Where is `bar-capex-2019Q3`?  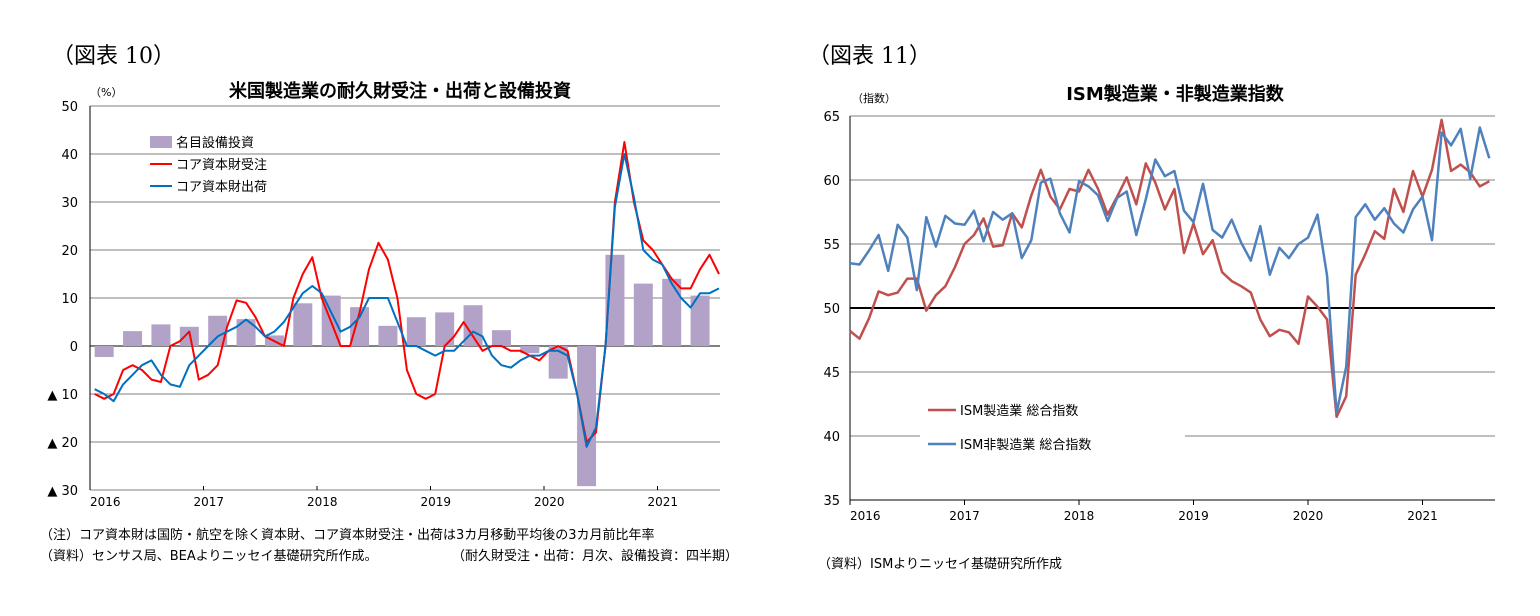 bar-capex-2019Q3 is located at coordinates (501, 338).